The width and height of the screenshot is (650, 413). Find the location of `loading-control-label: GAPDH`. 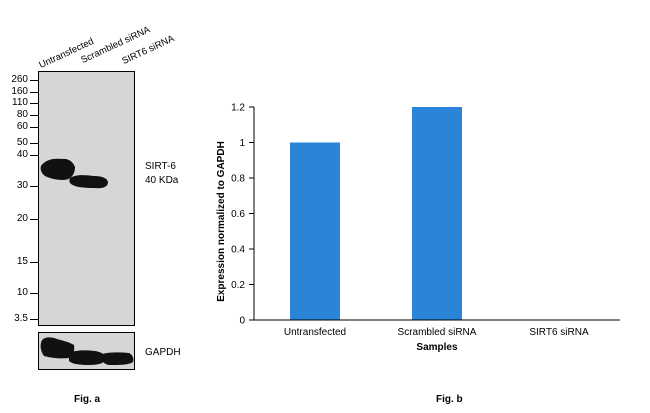

loading-control-label: GAPDH is located at coordinates (163, 352).